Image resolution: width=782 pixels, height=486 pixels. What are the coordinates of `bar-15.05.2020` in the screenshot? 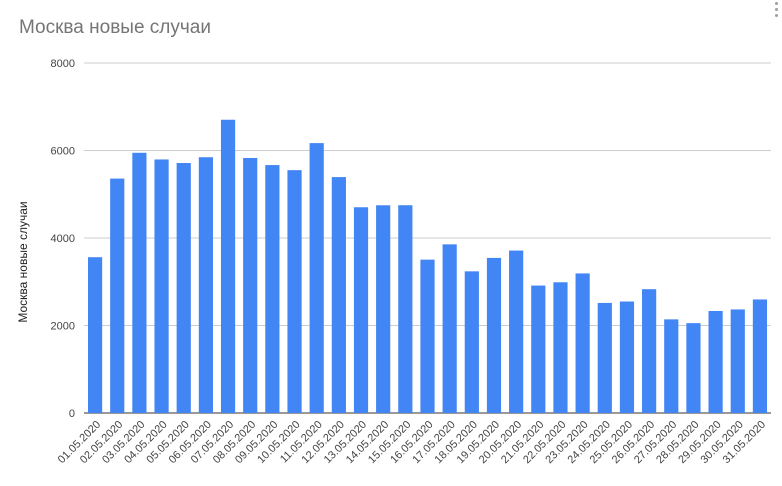 It's located at (405, 309).